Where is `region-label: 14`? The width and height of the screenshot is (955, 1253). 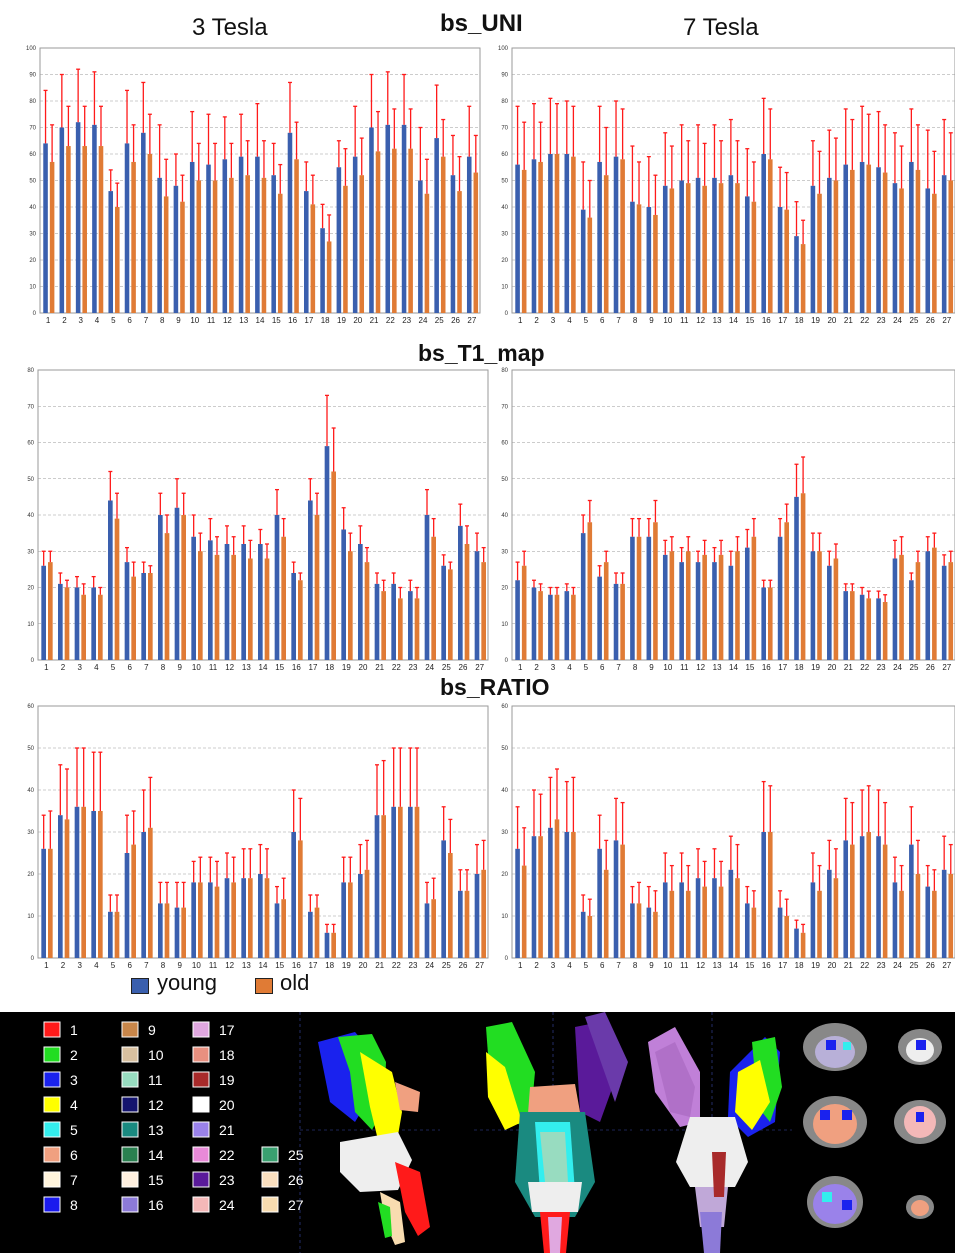 region-label: 14 is located at coordinates (156, 1155).